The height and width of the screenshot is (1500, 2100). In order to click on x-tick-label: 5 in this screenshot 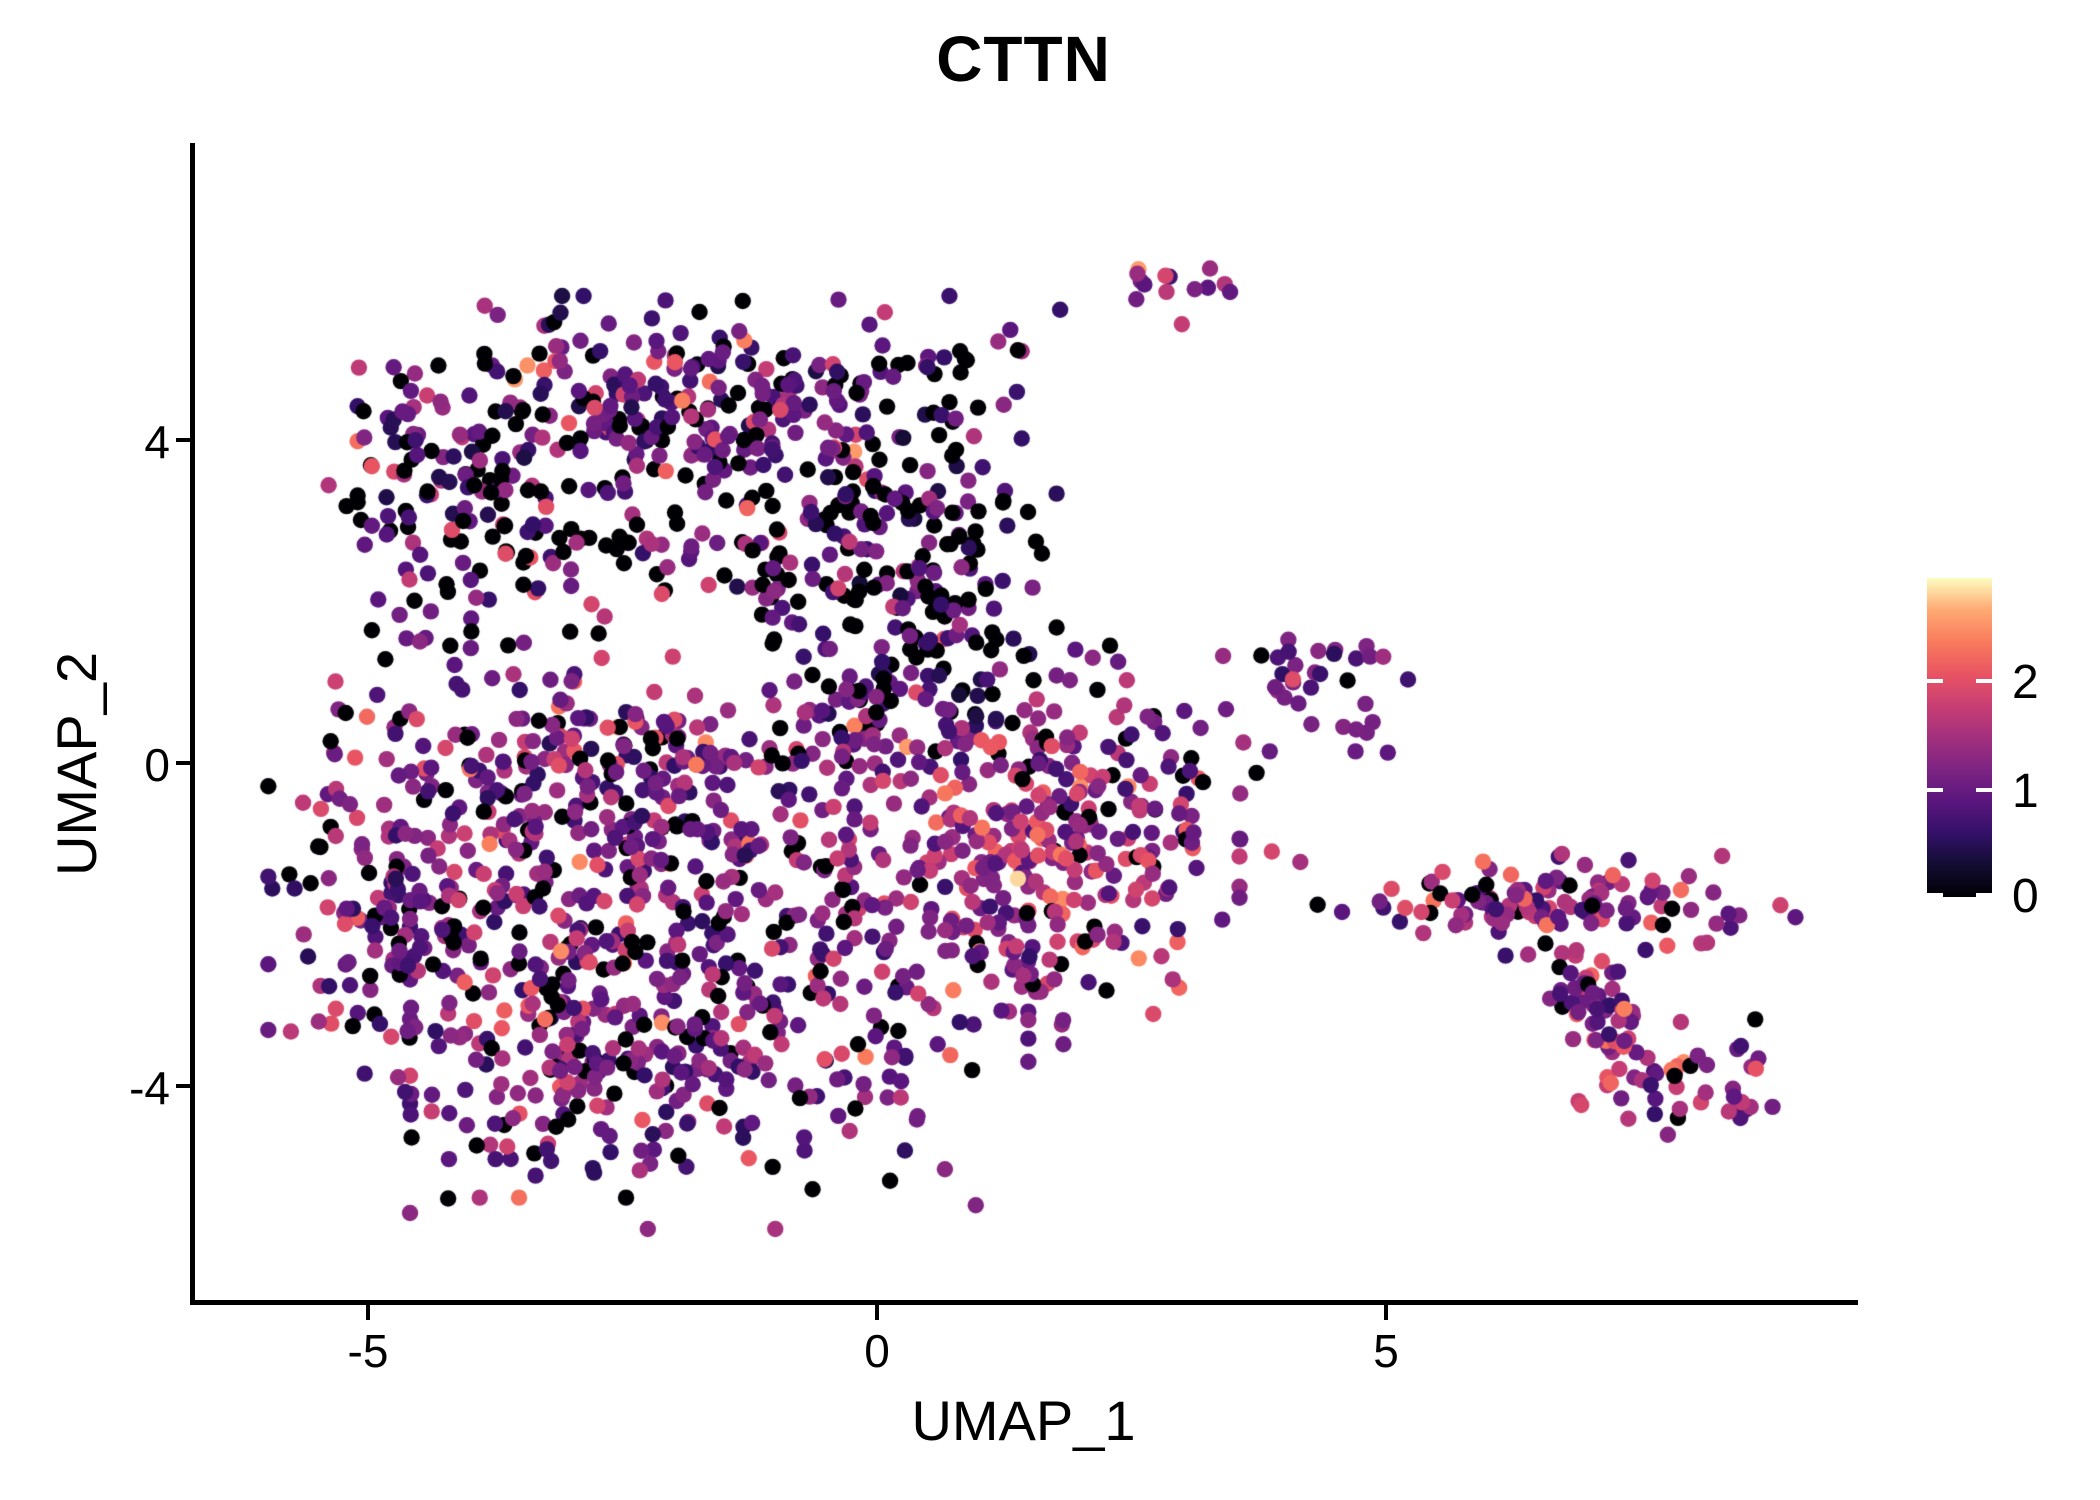, I will do `click(1386, 1351)`.